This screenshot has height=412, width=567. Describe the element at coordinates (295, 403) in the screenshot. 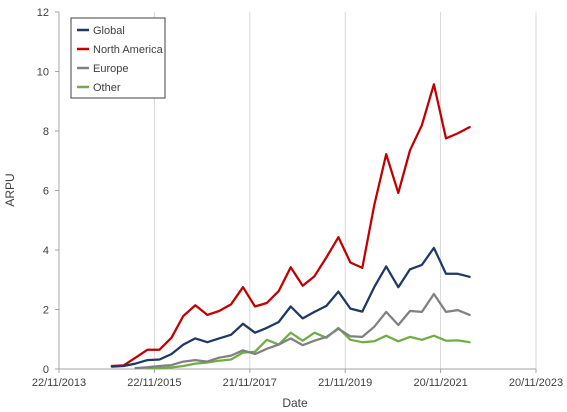

I see `x-axis-title: Date` at that location.